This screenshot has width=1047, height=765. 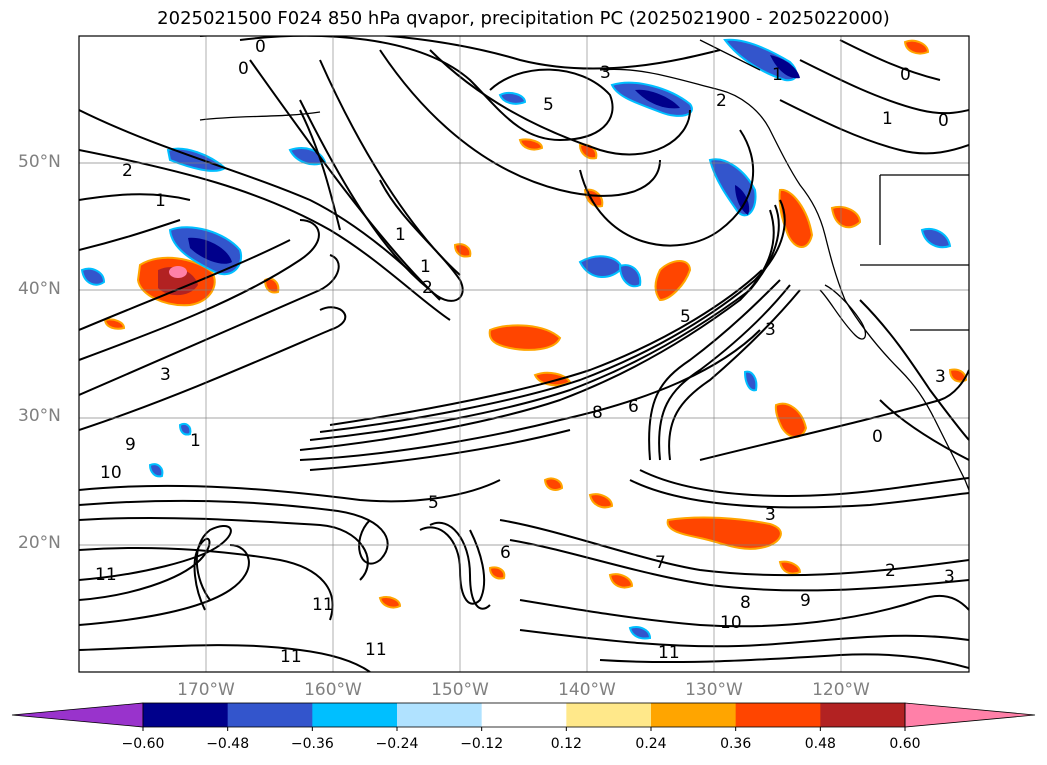 I want to click on lon-label: 160°W, so click(x=333, y=690).